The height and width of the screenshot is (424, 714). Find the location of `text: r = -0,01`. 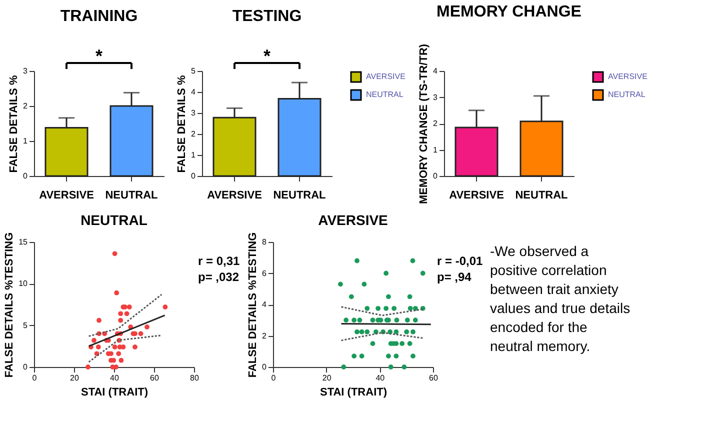

text: r = -0,01 is located at coordinates (460, 261).